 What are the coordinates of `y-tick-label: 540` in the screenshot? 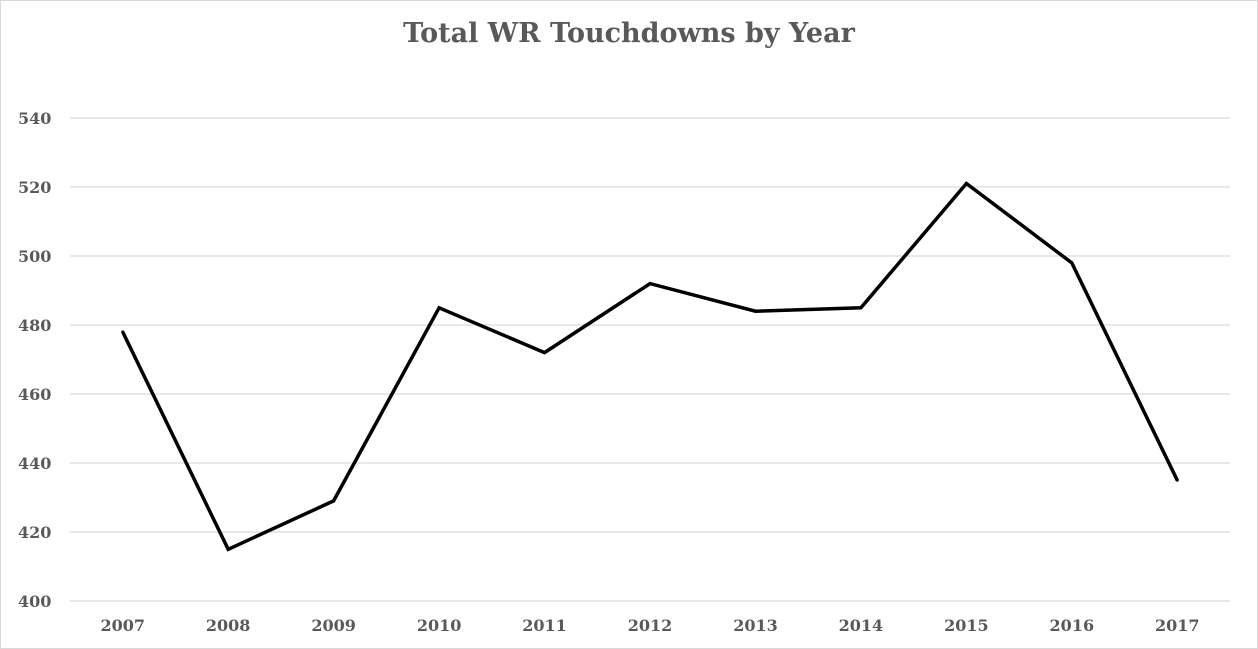 It's located at (34, 118).